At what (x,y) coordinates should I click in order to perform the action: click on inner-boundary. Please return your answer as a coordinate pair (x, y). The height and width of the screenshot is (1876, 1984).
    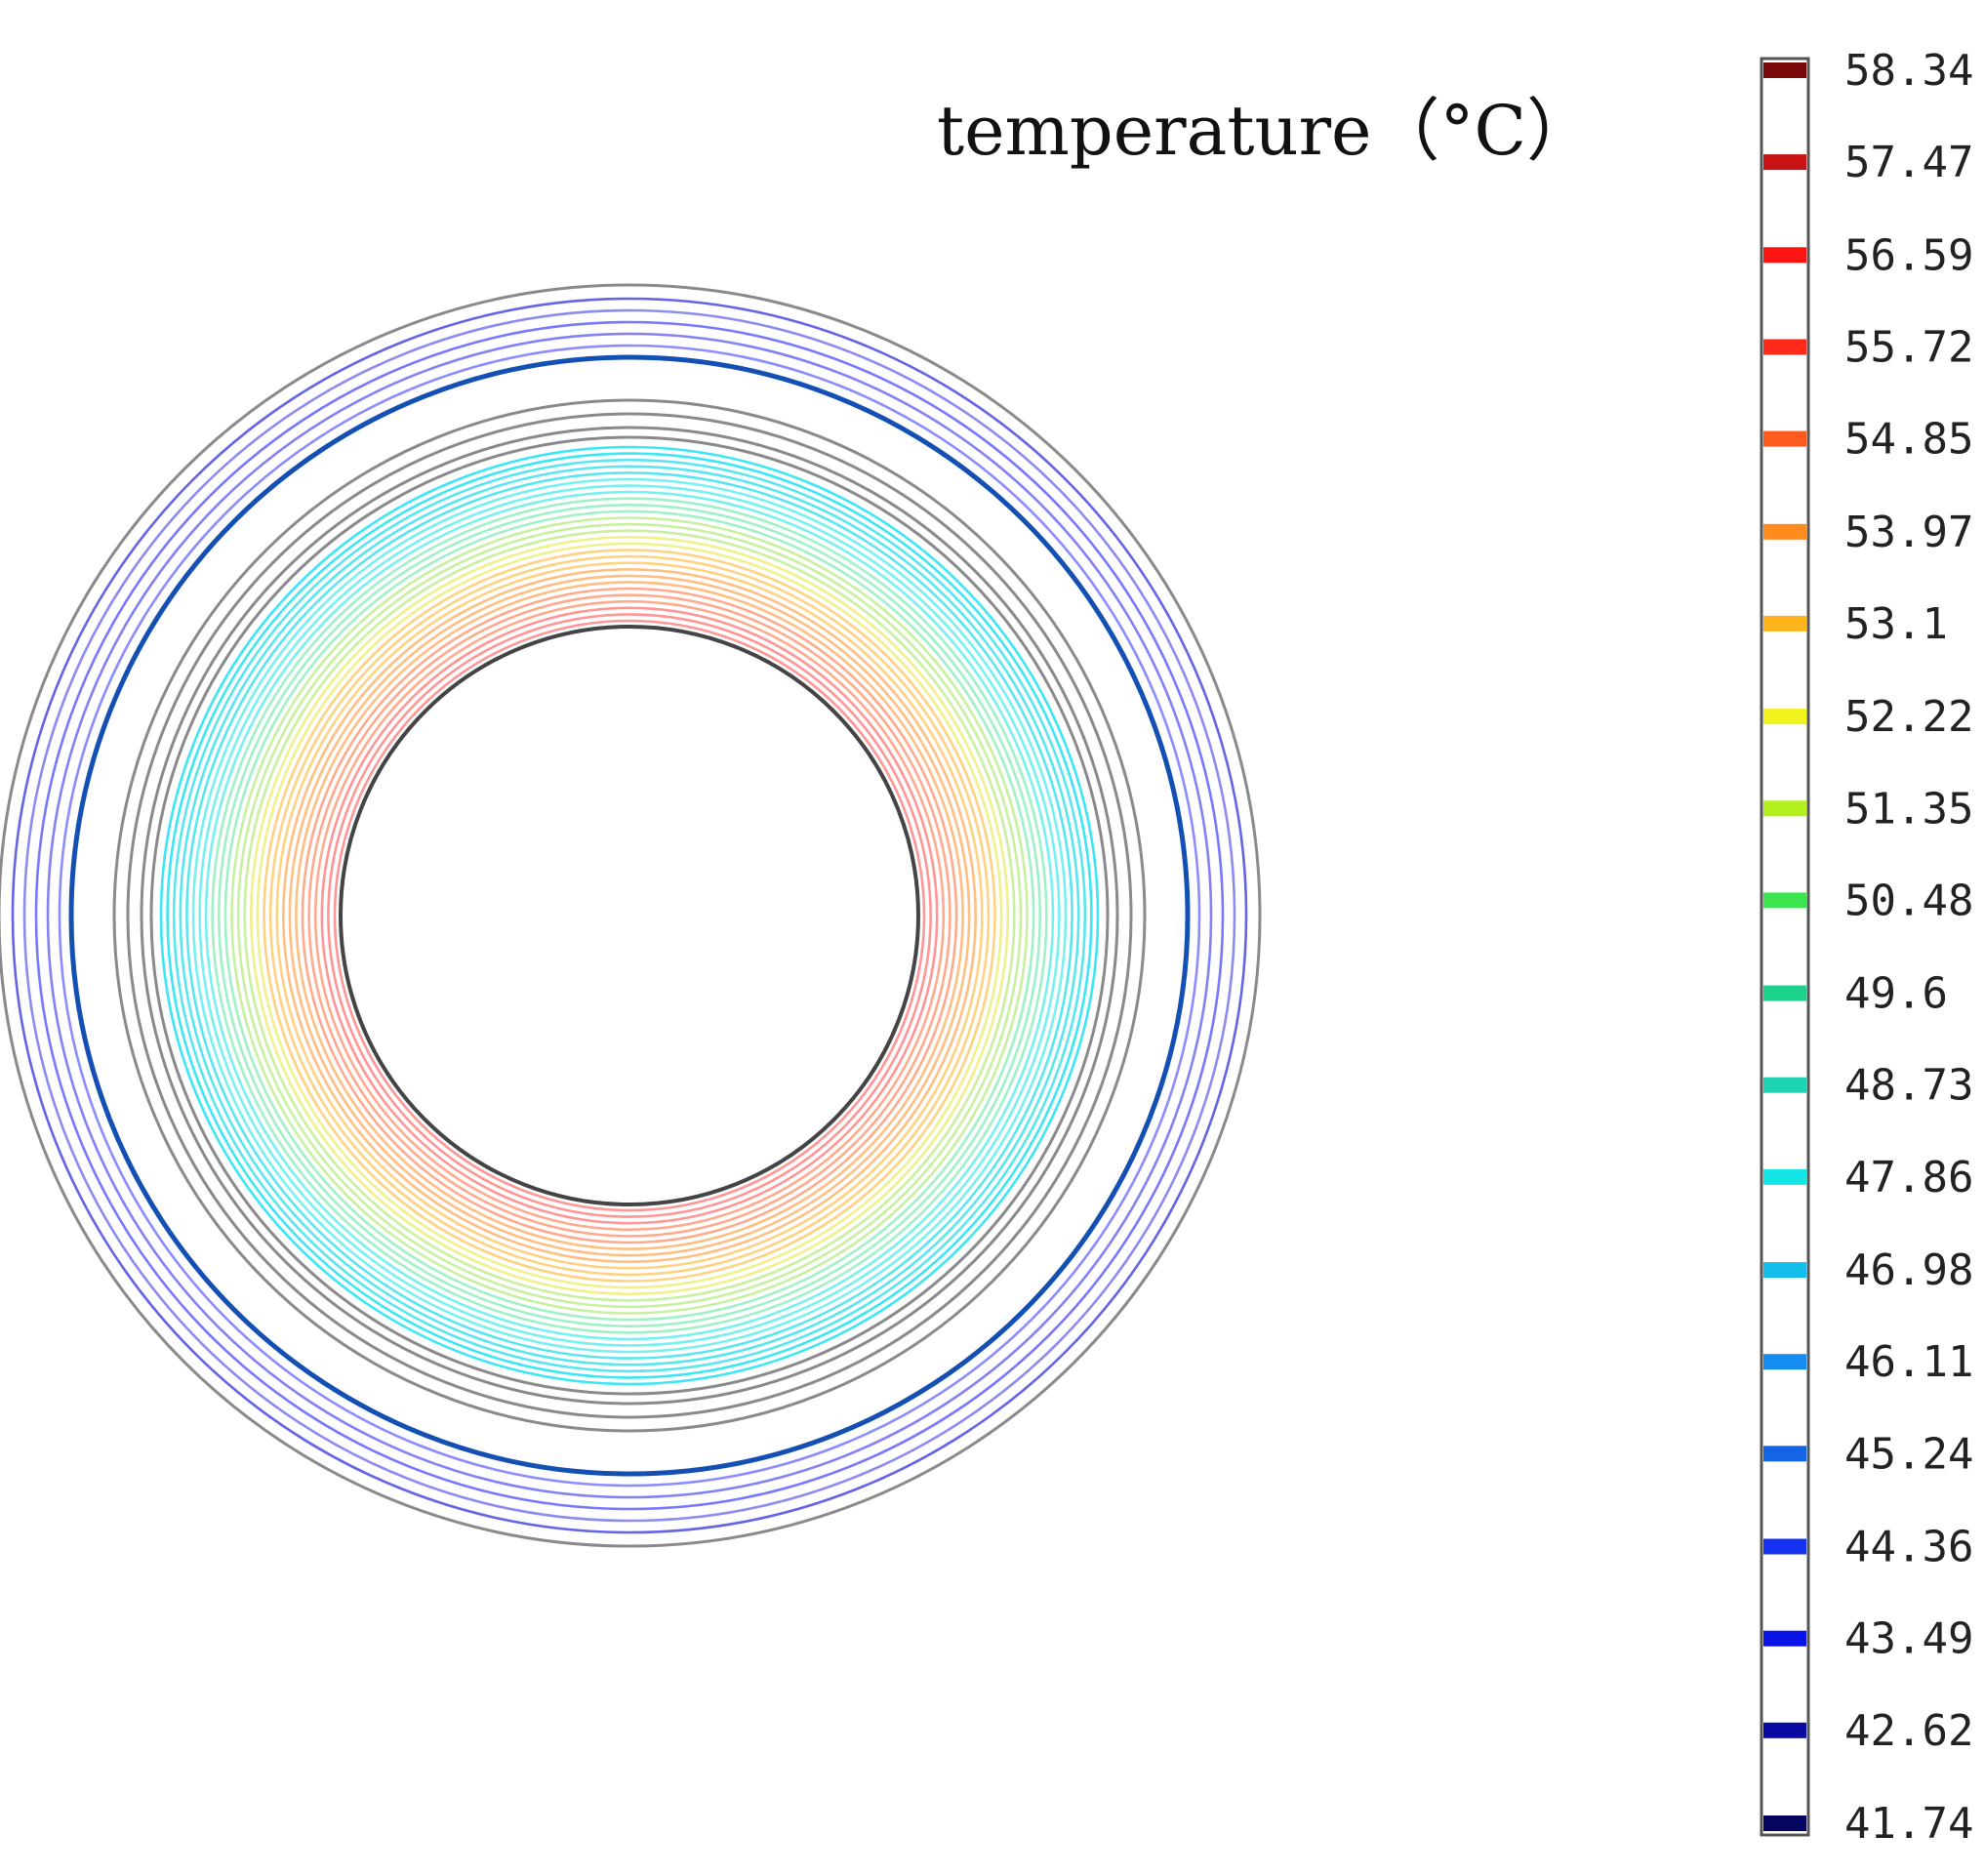
    Looking at the image, I should click on (629, 915).